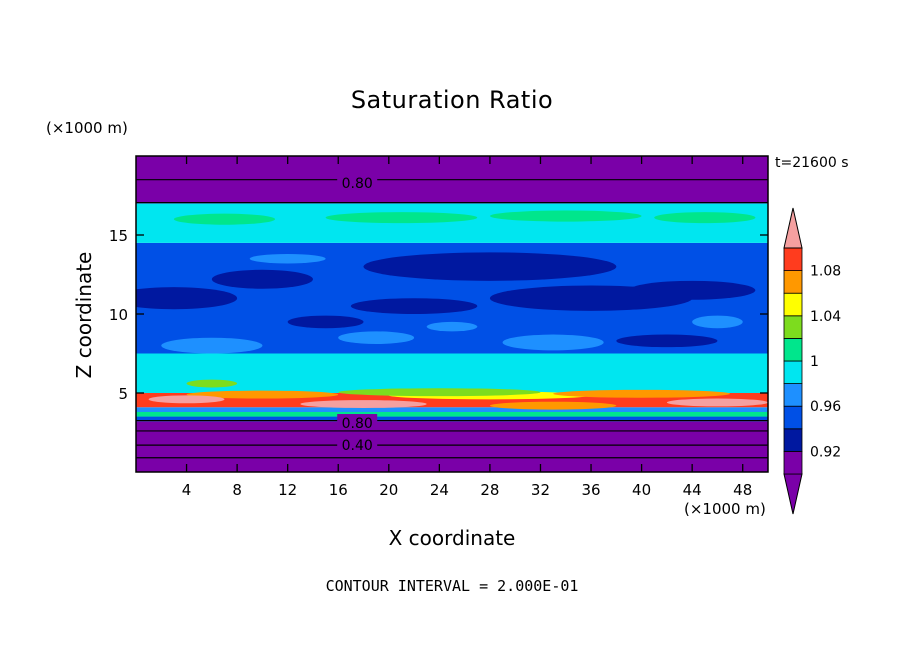 The height and width of the screenshot is (654, 904). What do you see at coordinates (825, 317) in the screenshot?
I see `colorbar-label: 1.04` at bounding box center [825, 317].